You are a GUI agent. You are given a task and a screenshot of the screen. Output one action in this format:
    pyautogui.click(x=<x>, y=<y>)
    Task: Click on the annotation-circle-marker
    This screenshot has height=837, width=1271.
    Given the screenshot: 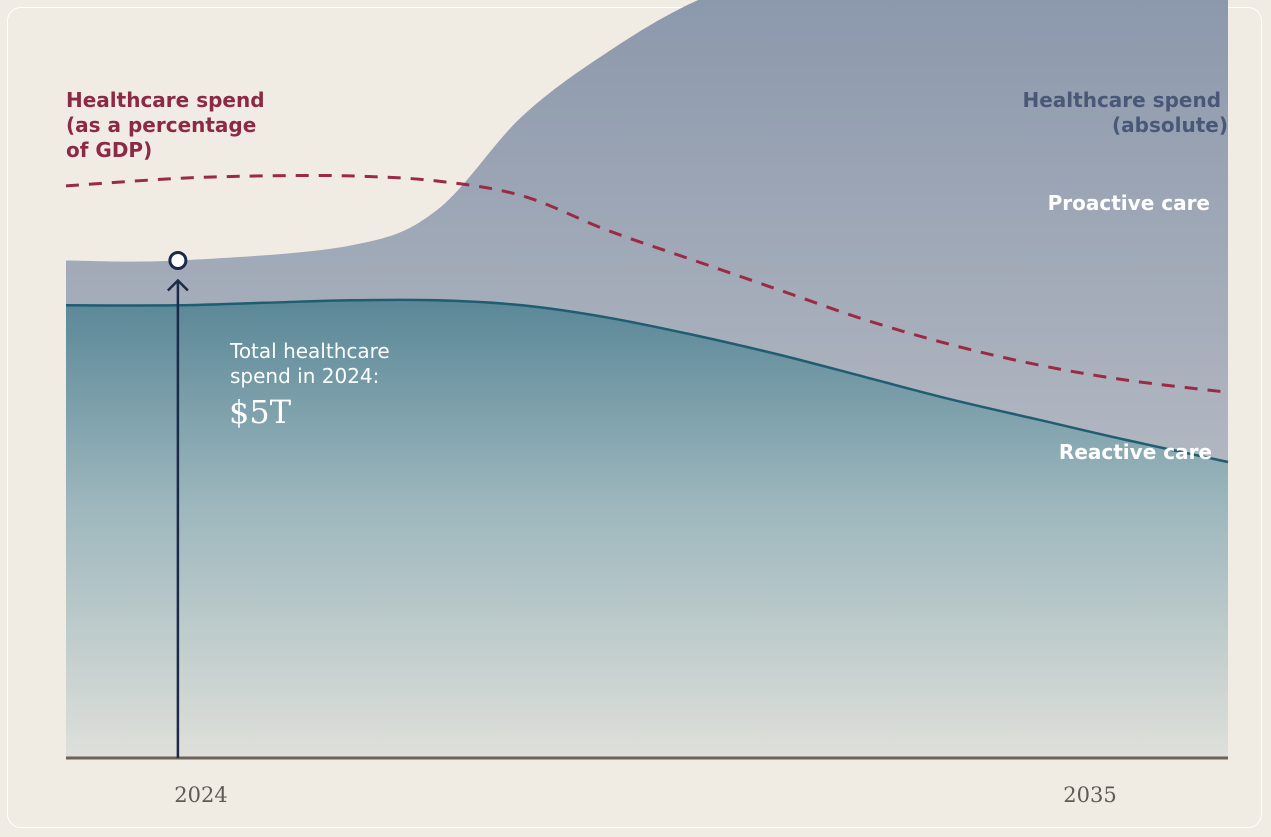 What is the action you would take?
    pyautogui.click(x=178, y=260)
    